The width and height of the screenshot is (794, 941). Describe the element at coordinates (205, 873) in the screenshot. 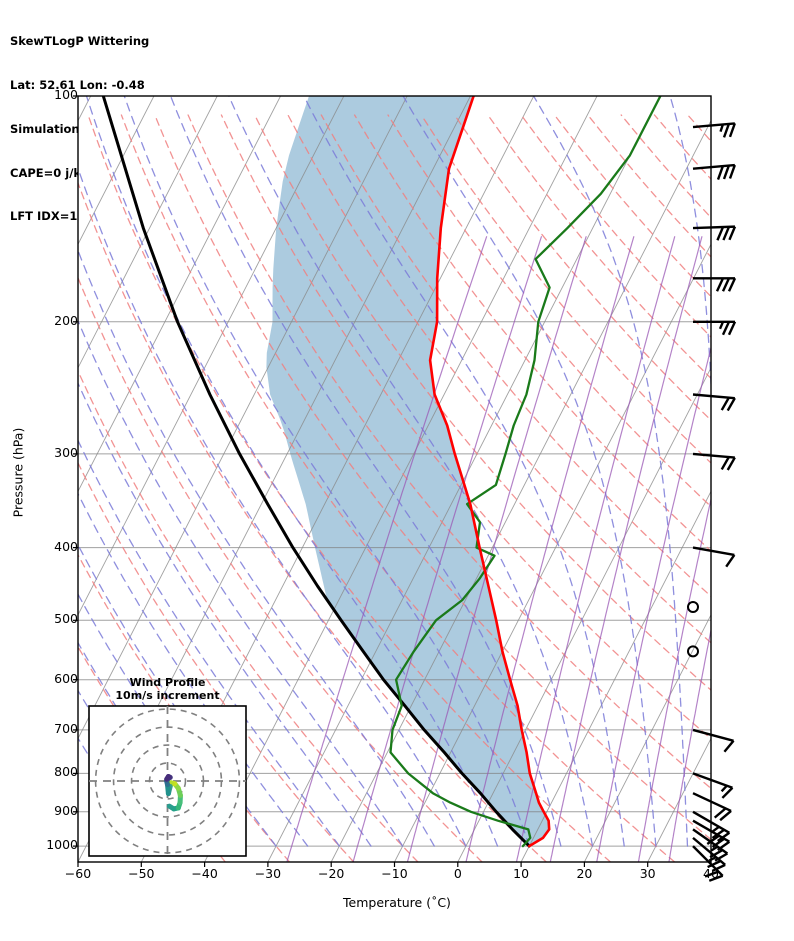

I see `x-axis-tick-label: −40` at that location.